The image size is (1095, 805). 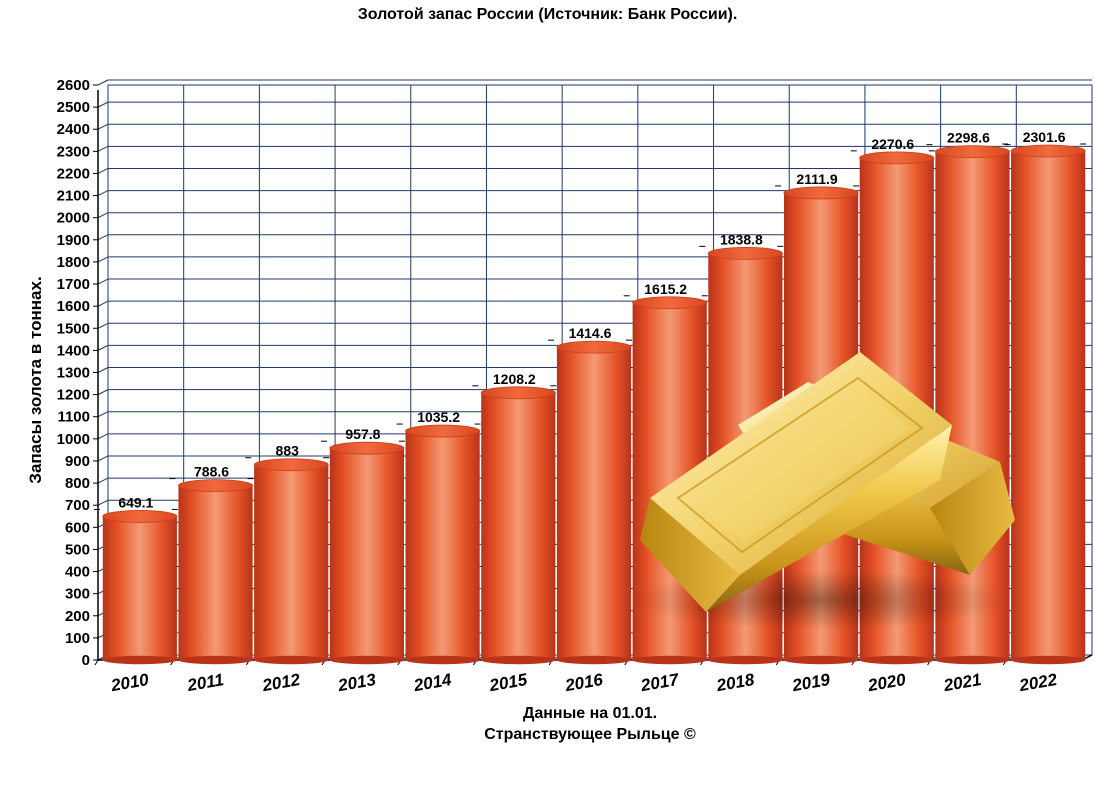 What do you see at coordinates (77, 616) in the screenshot?
I see `y-tick-label: 200` at bounding box center [77, 616].